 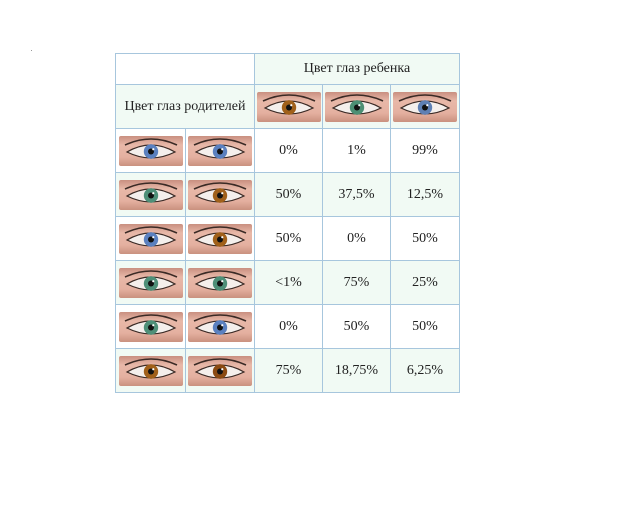 I want to click on parents-eye-color-label: Цвет глаз родителей, so click(x=185, y=106).